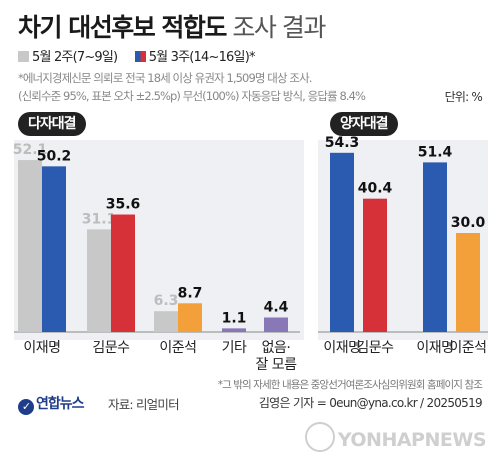 The width and height of the screenshot is (500, 464). I want to click on two-way-category-0: 이재명, so click(341, 348).